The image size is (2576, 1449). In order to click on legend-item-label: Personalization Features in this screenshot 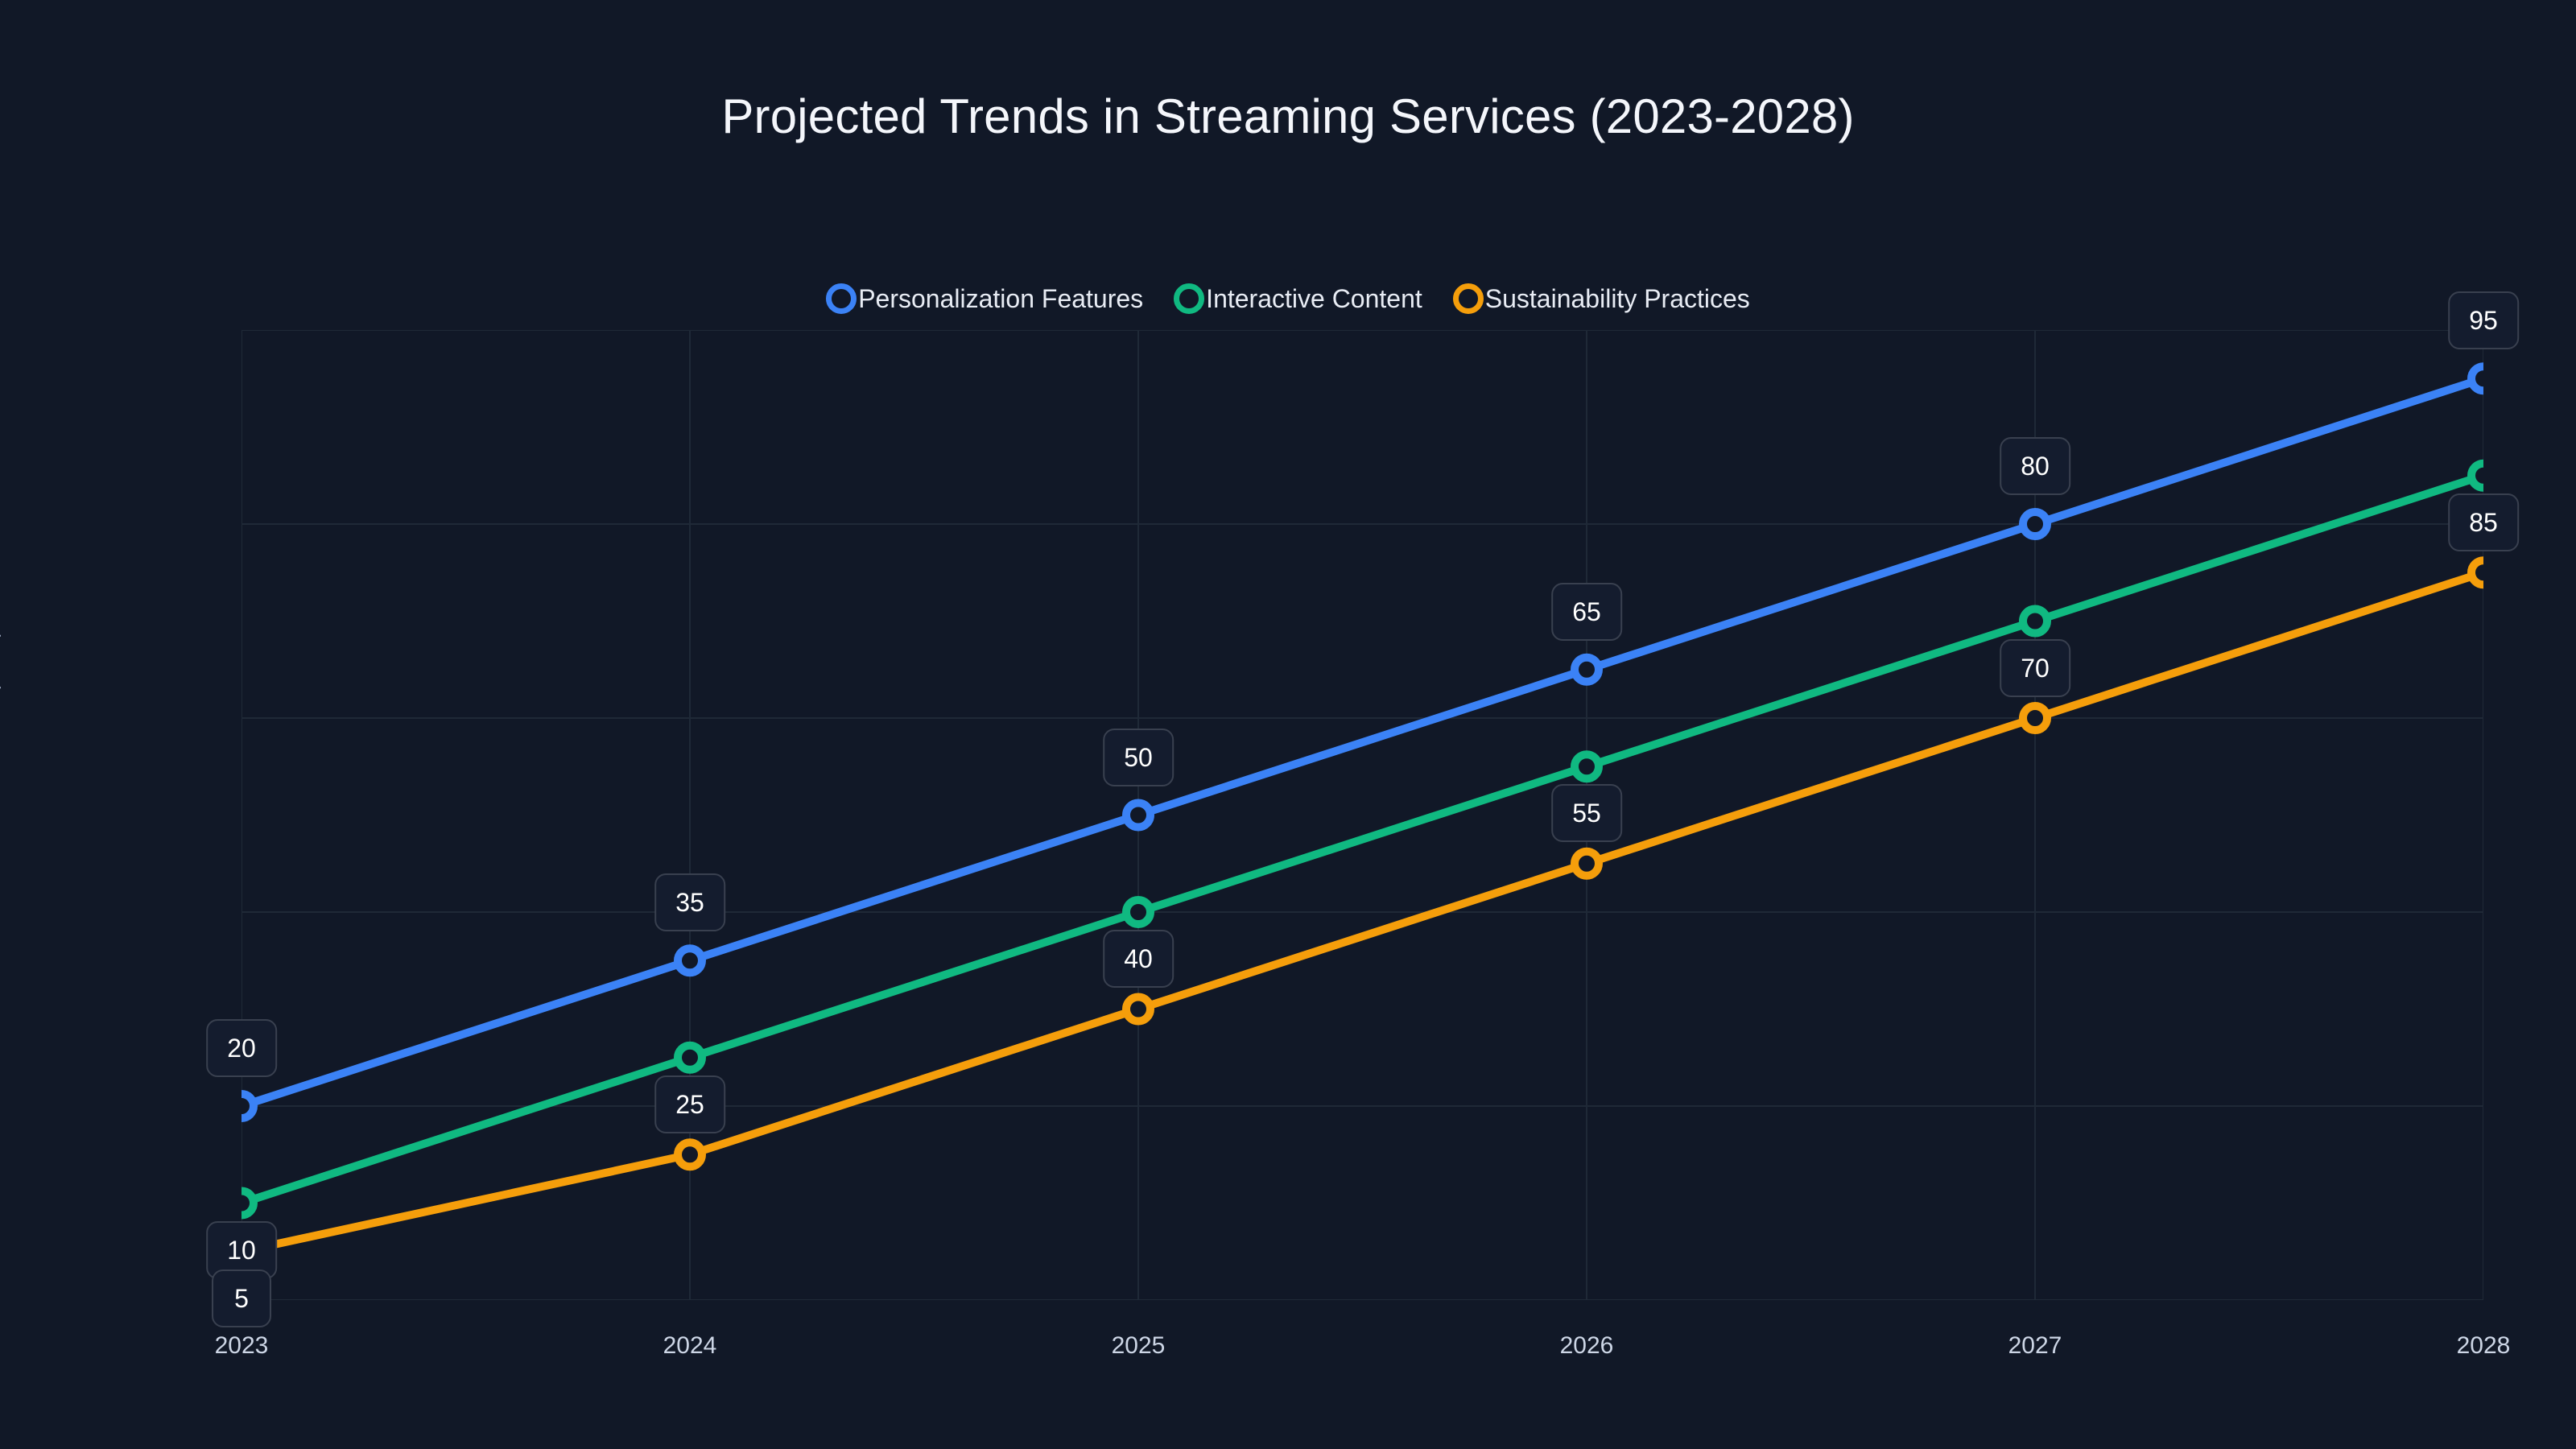, I will do `click(1001, 298)`.